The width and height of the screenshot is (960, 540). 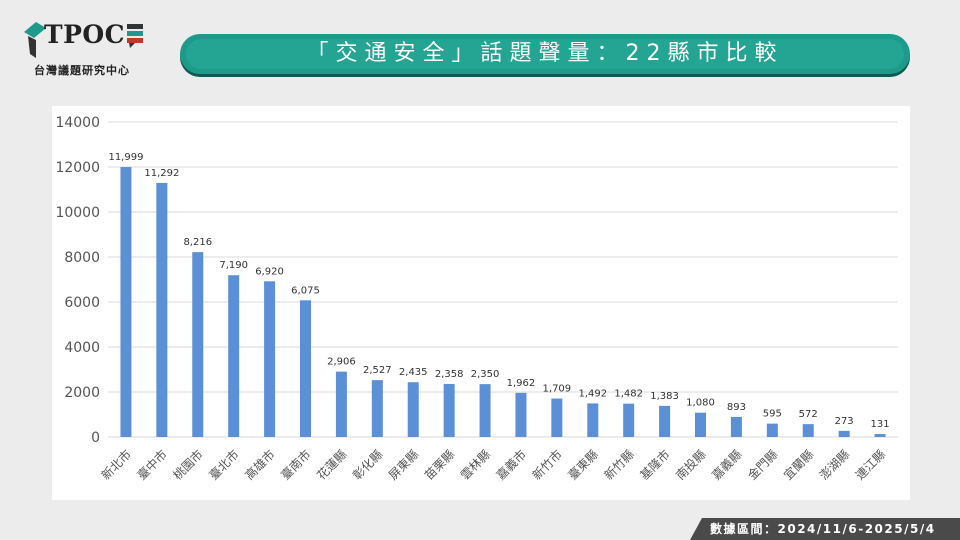 What do you see at coordinates (331, 465) in the screenshot?
I see `x-tick-label: 花蓮縣` at bounding box center [331, 465].